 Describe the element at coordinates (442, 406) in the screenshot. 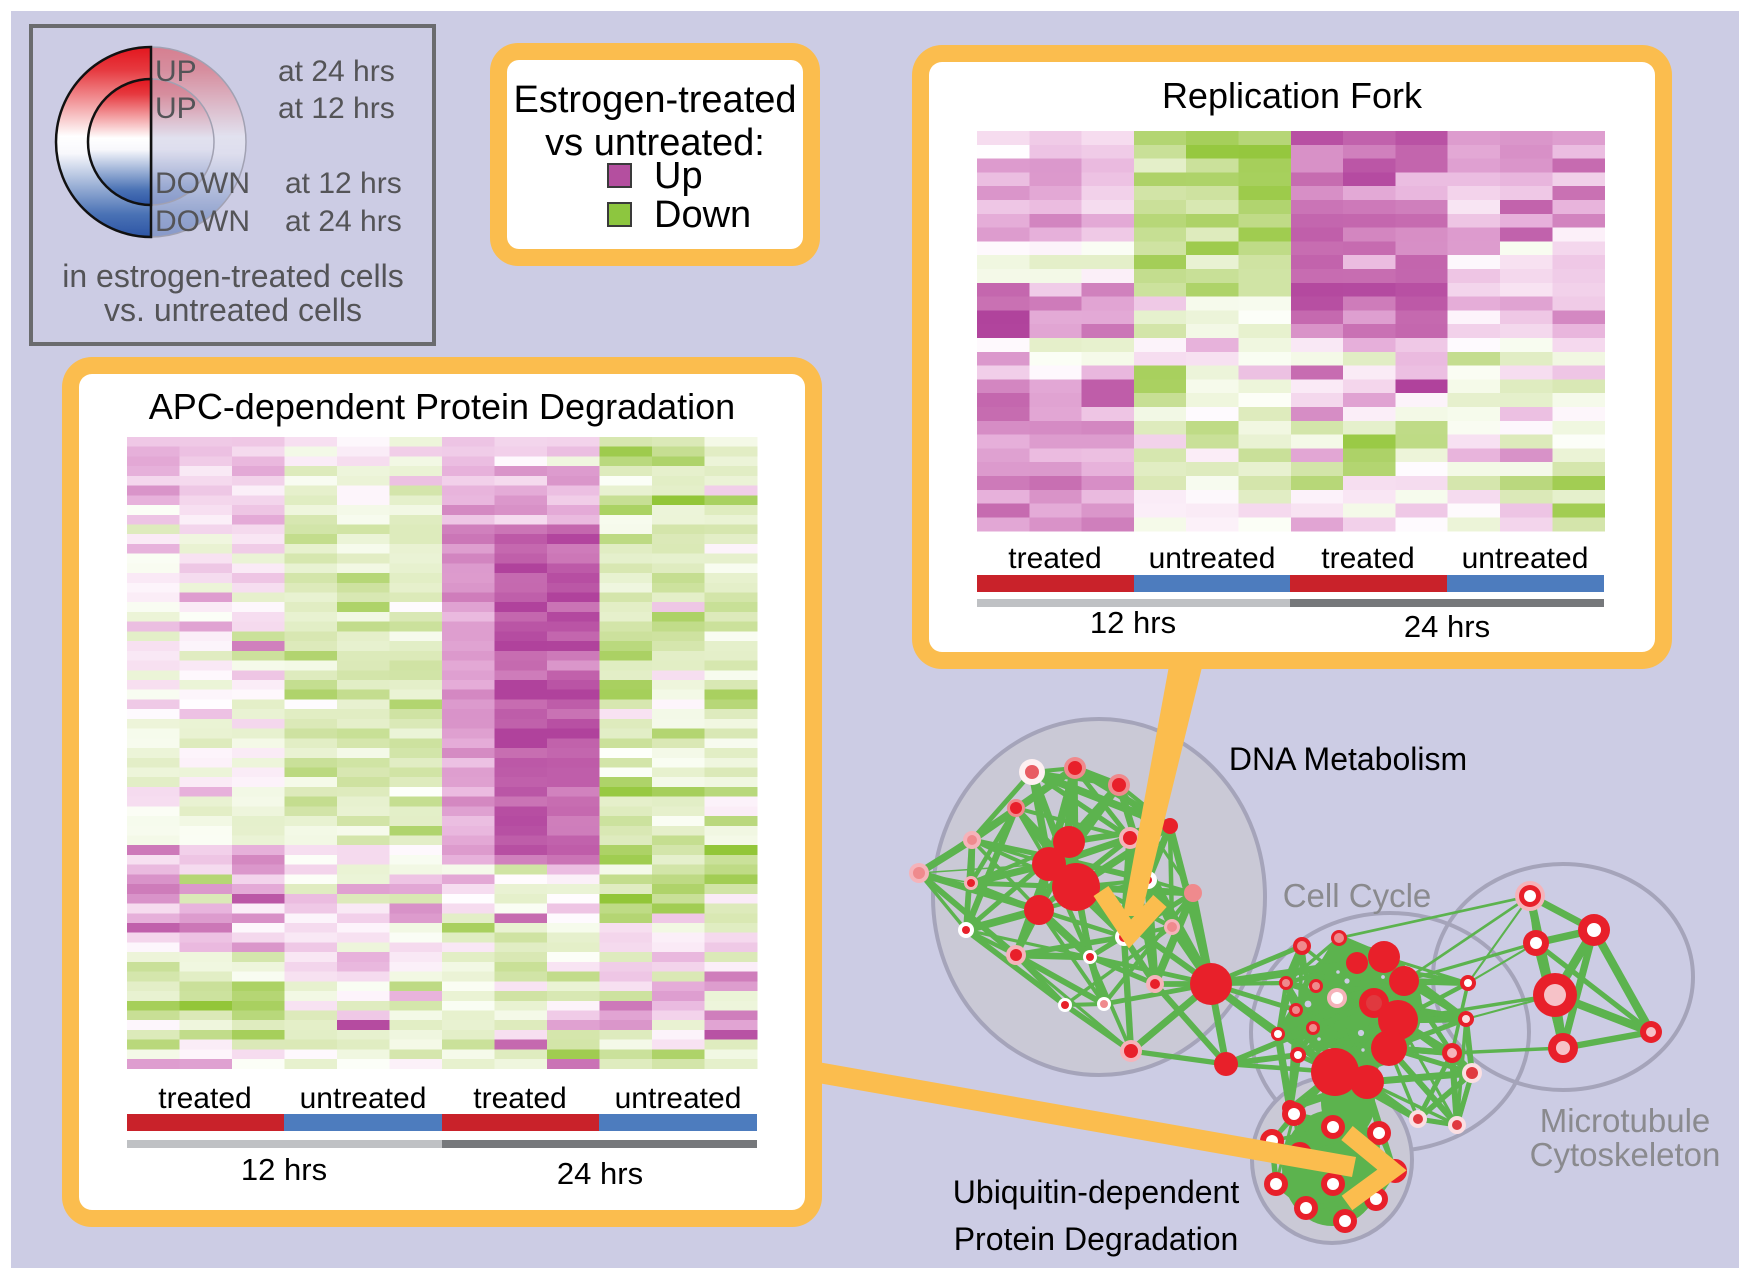

I see `svg-text:APC-dependent Protein Degradat: APC-dependent Protein Degradation` at that location.